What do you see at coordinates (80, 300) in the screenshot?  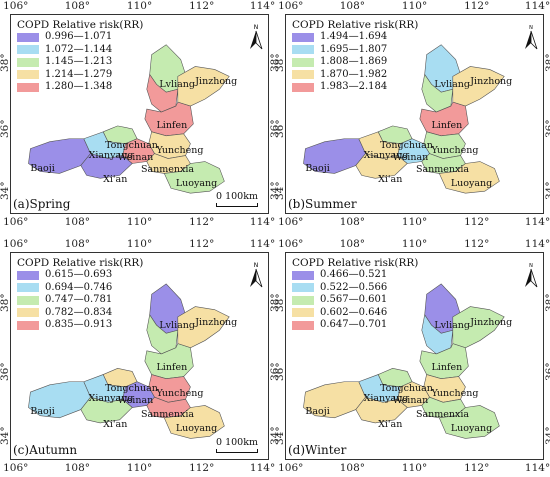 I see `legend-entry: 0.747—0.781` at bounding box center [80, 300].